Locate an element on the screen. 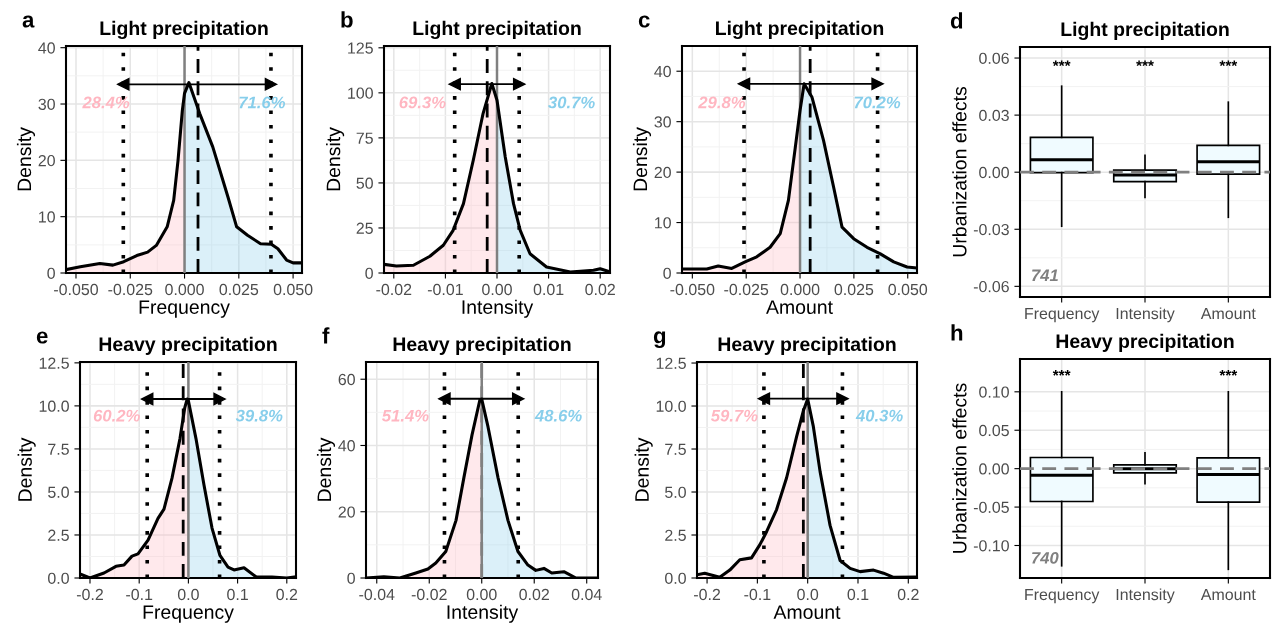 Image resolution: width=1276 pixels, height=637 pixels. y-tick-label: 75 is located at coordinates (364, 138).